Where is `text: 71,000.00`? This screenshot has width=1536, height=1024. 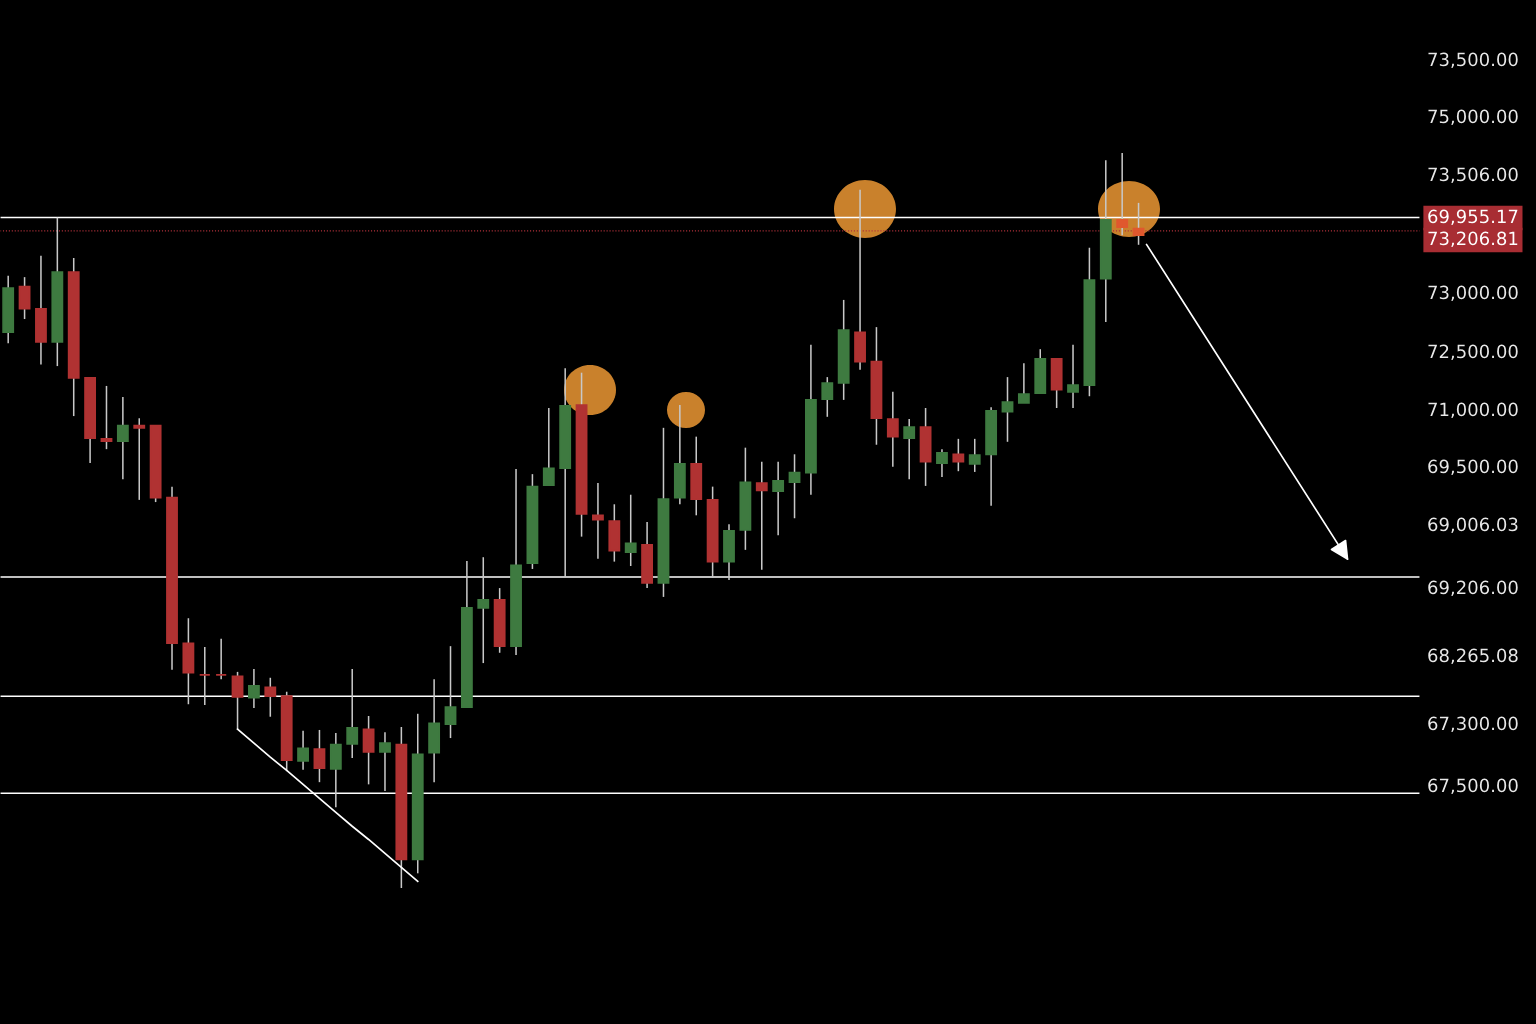
text: 71,000.00 is located at coordinates (1473, 410).